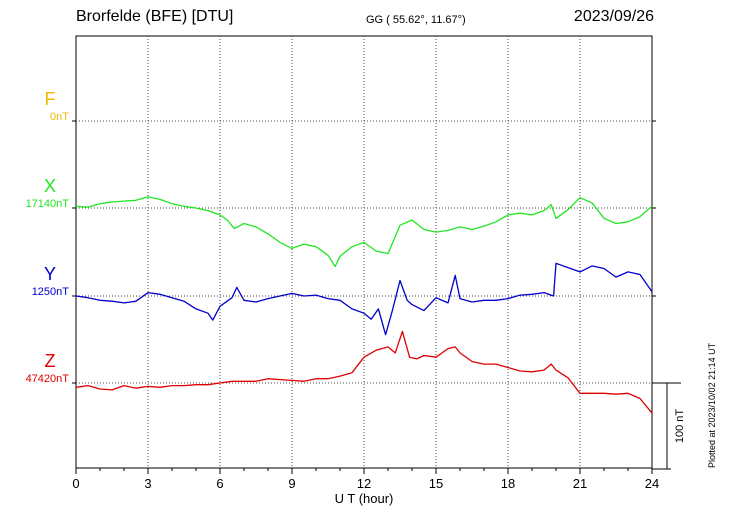  Describe the element at coordinates (364, 483) in the screenshot. I see `x-tick-label: 12` at that location.